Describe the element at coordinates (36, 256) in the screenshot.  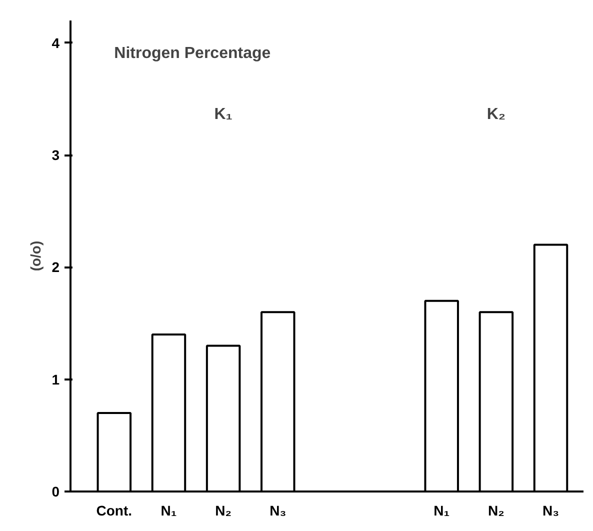
I see `y-axis-title: (o/o)` at that location.